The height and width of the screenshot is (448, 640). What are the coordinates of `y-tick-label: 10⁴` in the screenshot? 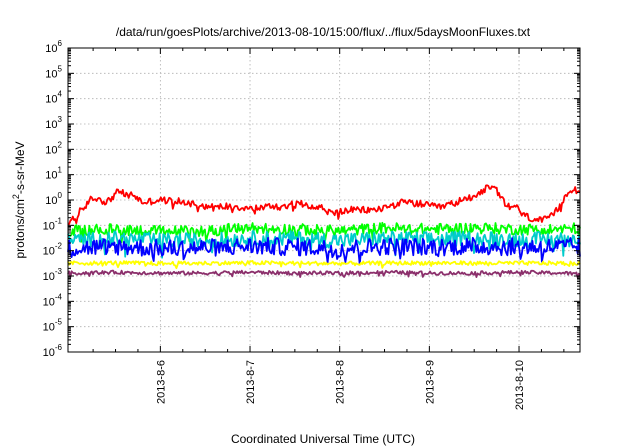 It's located at (53, 98).